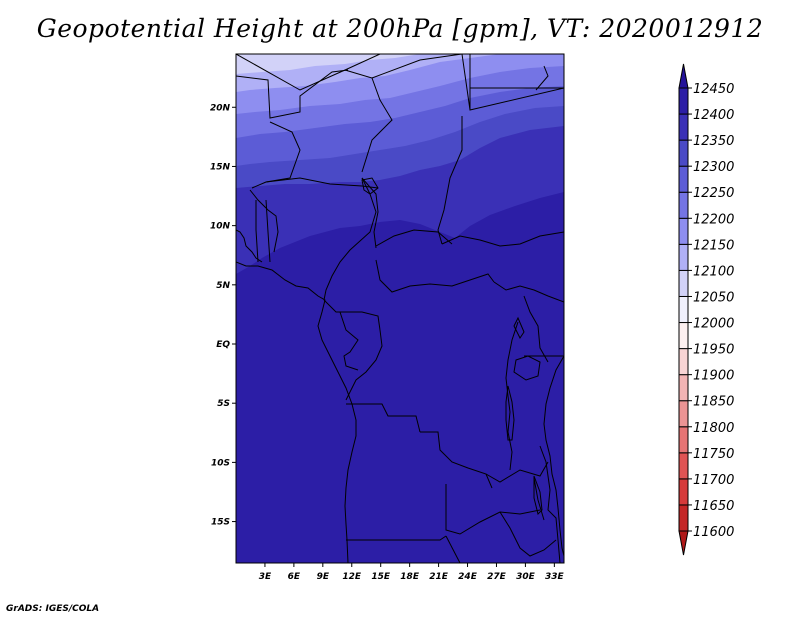  Describe the element at coordinates (528, 292) in the screenshot. I see `border-southsudan-south` at that location.